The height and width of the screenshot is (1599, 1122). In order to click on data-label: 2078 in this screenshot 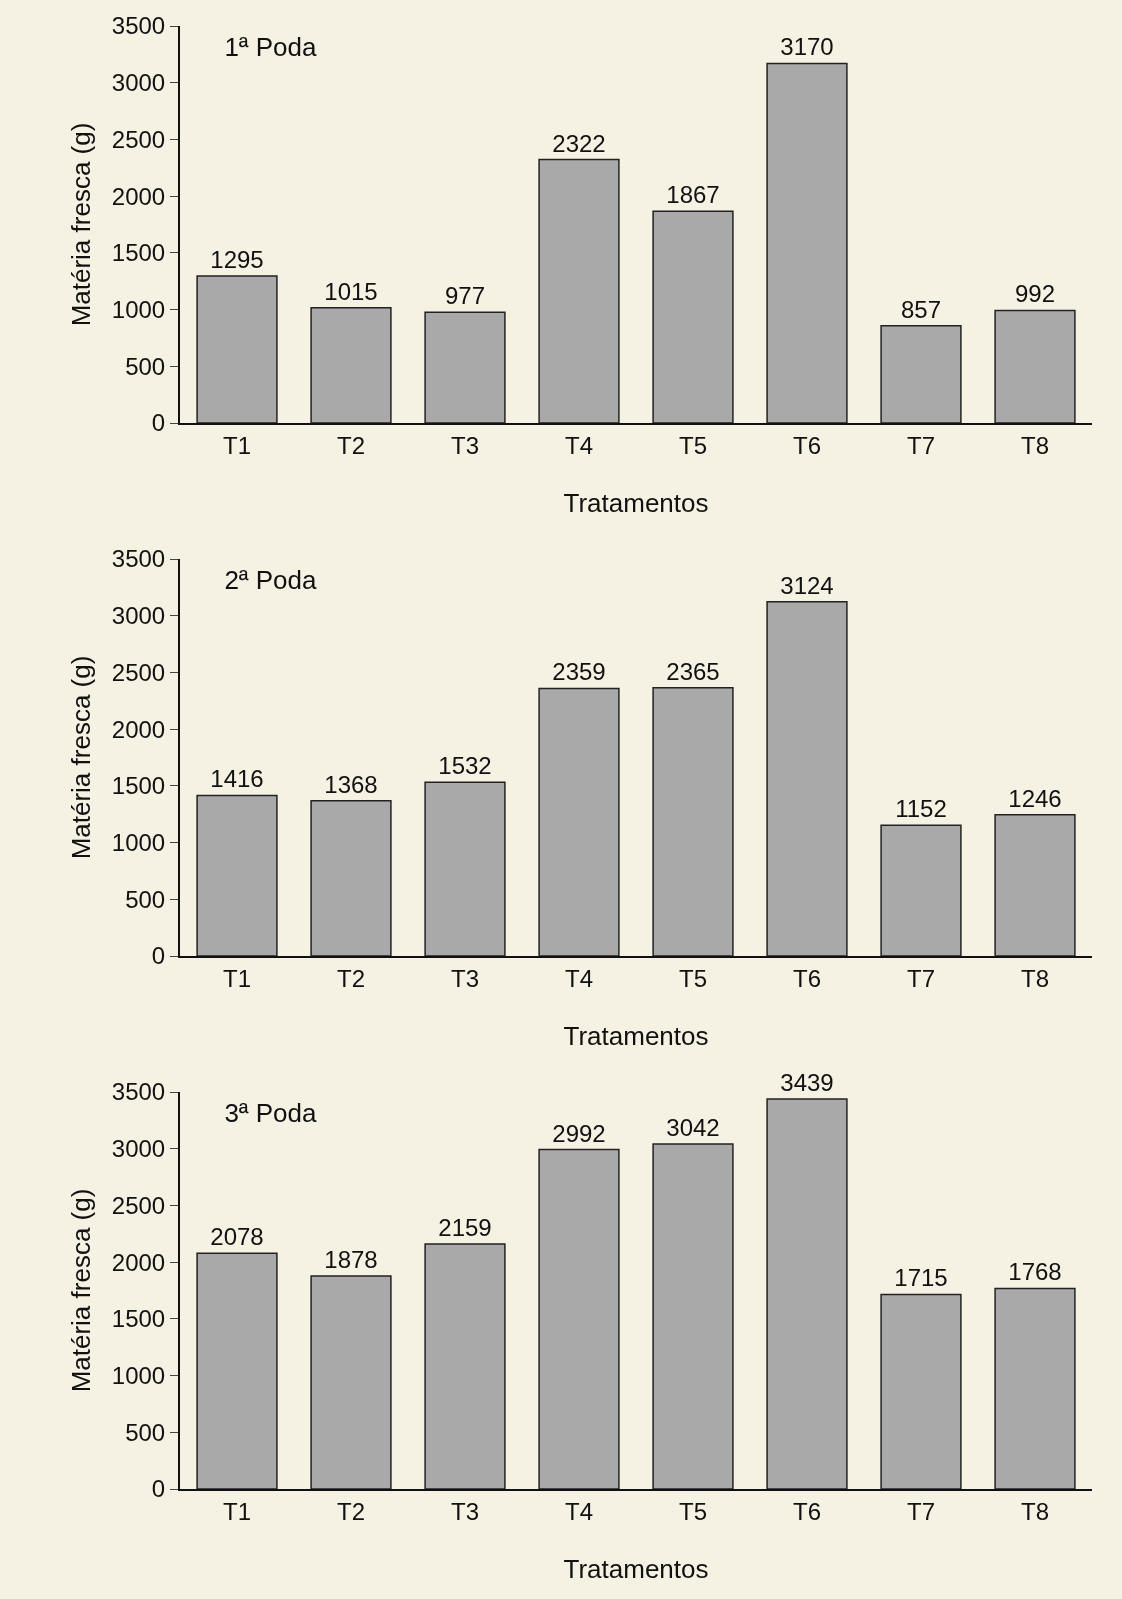, I will do `click(237, 1237)`.